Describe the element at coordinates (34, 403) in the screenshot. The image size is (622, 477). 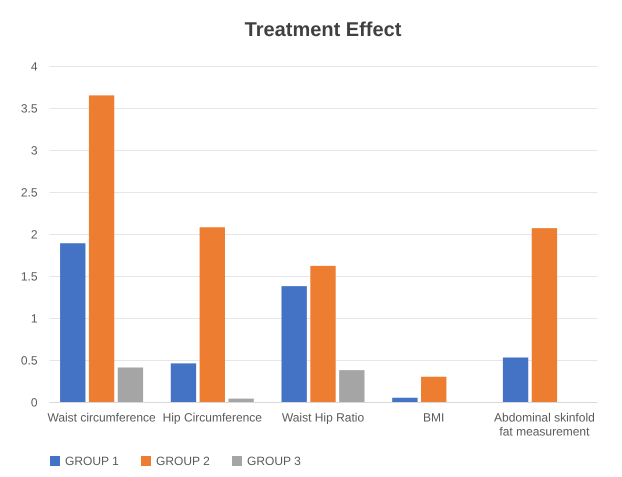
I see `y-tick-label: 0` at that location.